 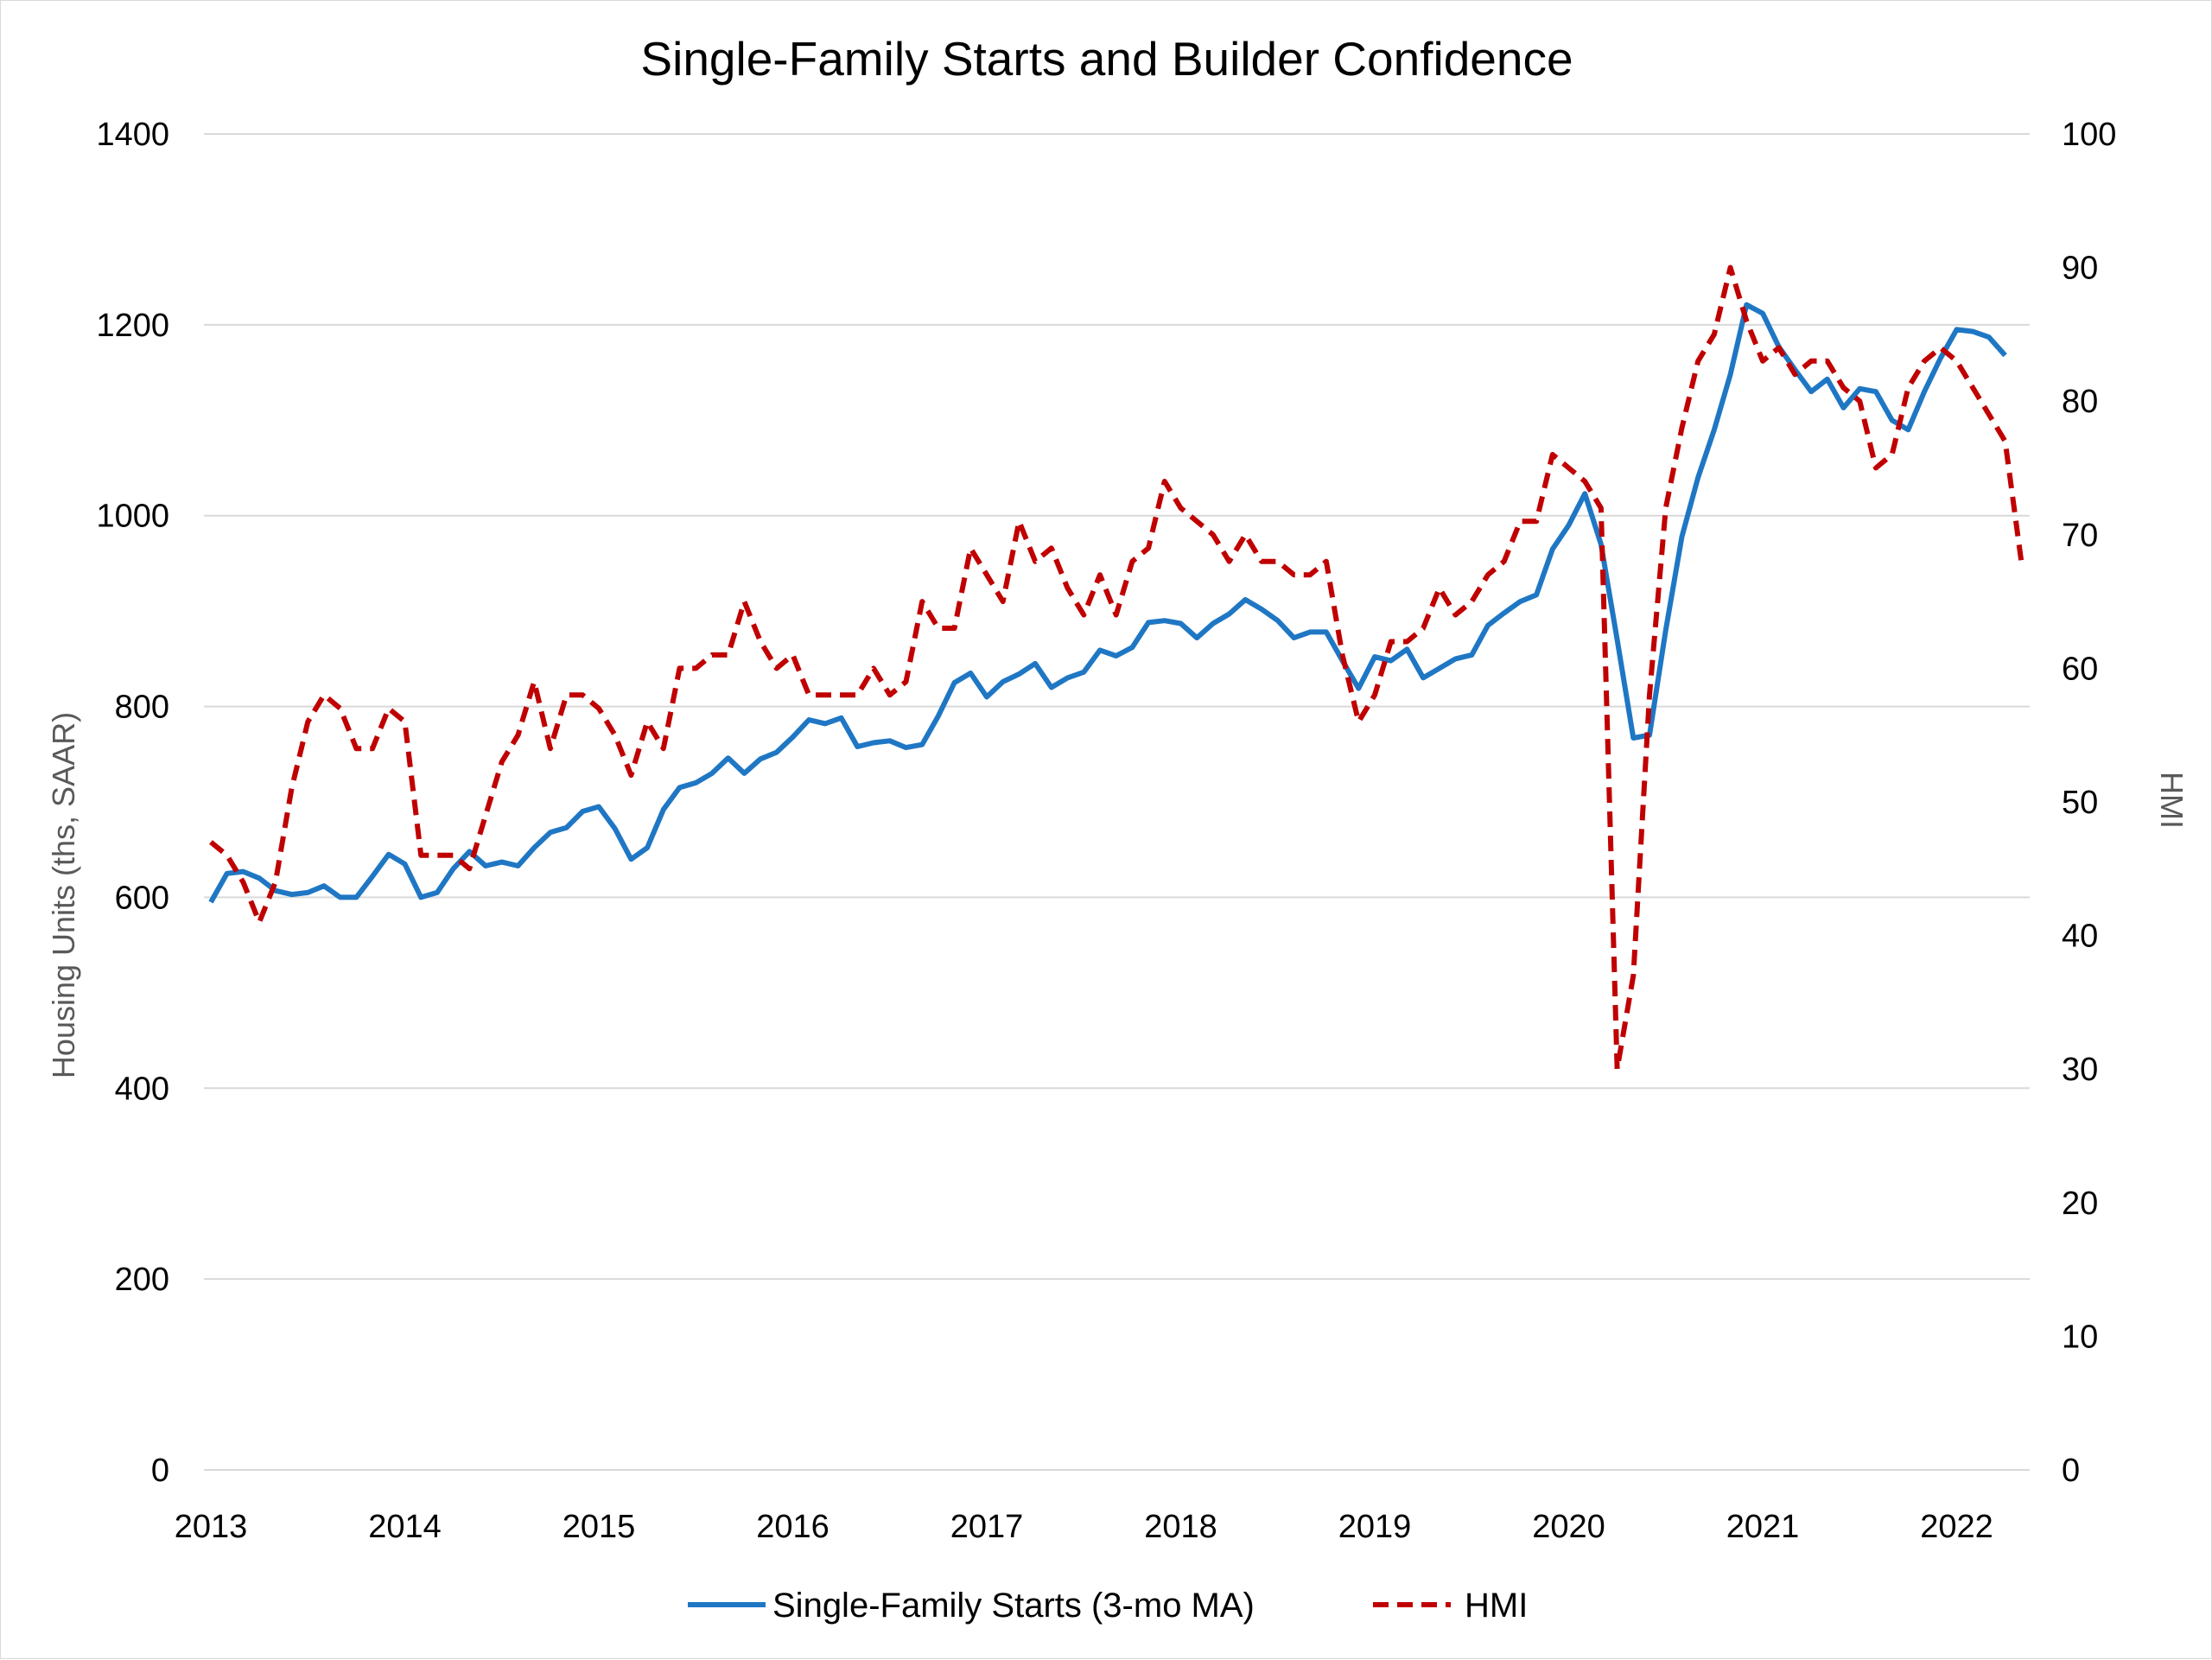 What do you see at coordinates (987, 1527) in the screenshot?
I see `x-tick-label: 2017` at bounding box center [987, 1527].